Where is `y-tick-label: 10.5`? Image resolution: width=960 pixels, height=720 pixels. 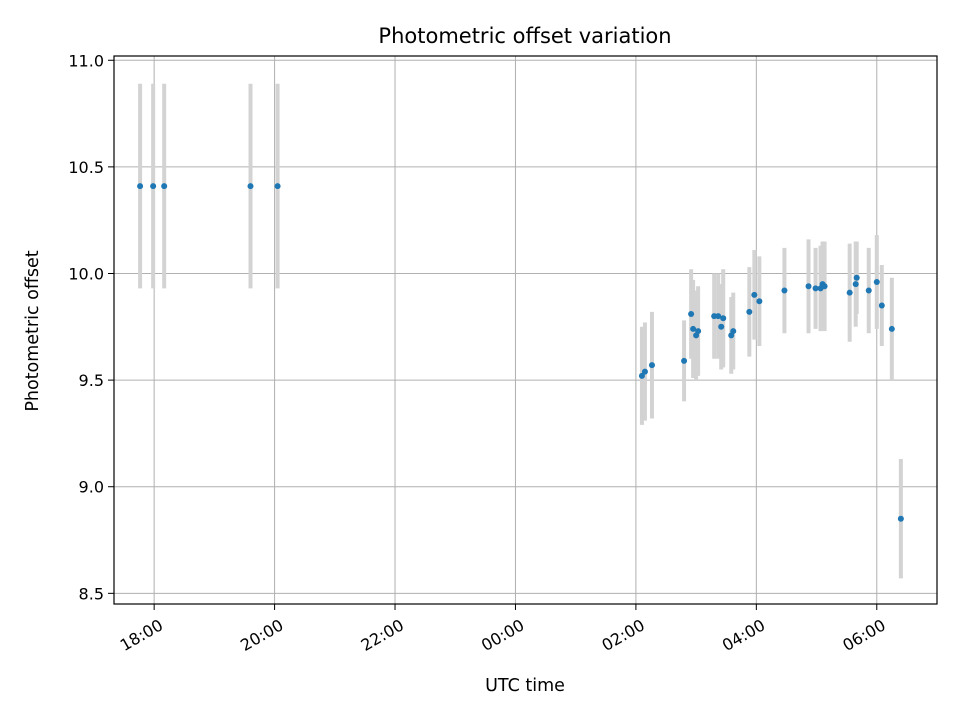
y-tick-label: 10.5 is located at coordinates (86, 167).